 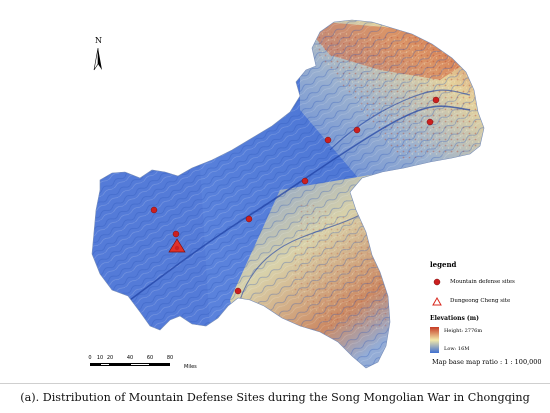 I want to click on north-arrow-icon, so click(x=97, y=59).